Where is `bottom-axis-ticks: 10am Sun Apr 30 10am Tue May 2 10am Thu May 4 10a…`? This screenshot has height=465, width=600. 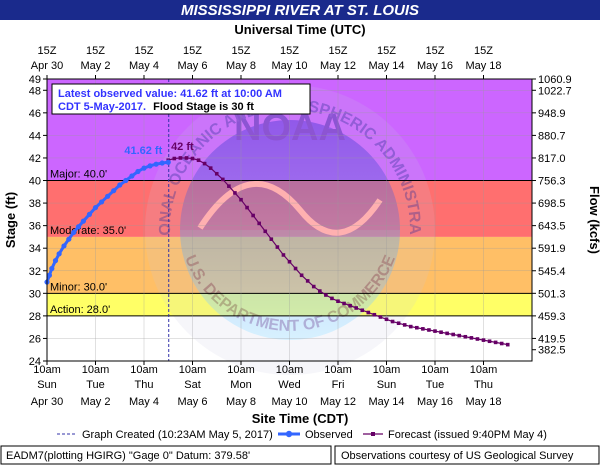 bottom-axis-ticks: 10am Sun Apr 30 10am Tue May 2 10am Thu May 4 10a… is located at coordinates (266, 384).